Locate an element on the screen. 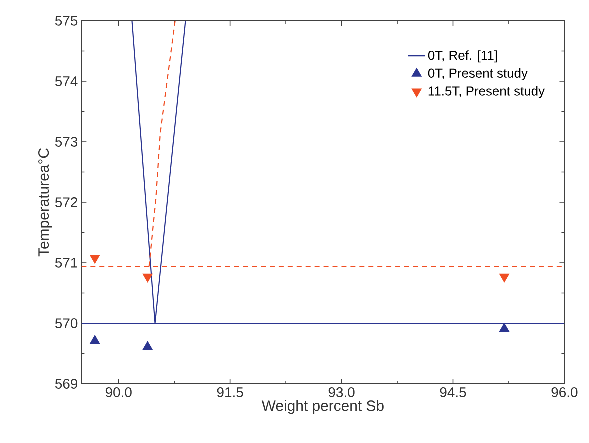 The width and height of the screenshot is (589, 443). y-tick-label: 573 is located at coordinates (66, 142).